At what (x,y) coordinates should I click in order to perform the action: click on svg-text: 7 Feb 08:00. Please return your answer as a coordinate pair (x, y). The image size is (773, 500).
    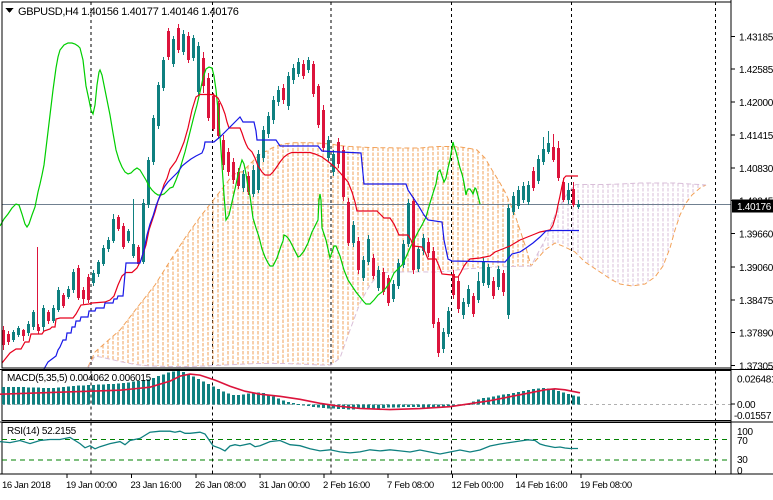
    Looking at the image, I should click on (410, 485).